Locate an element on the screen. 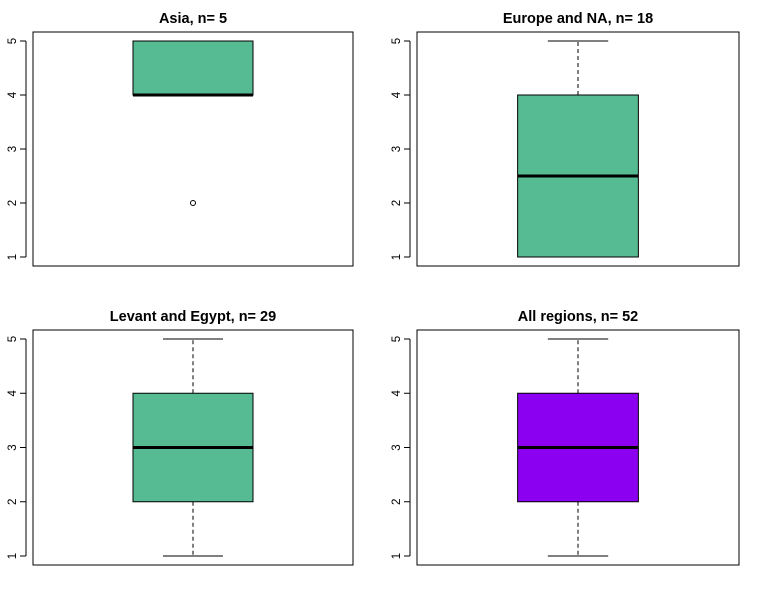  panel-title: Asia, n= 5 is located at coordinates (193, 19).